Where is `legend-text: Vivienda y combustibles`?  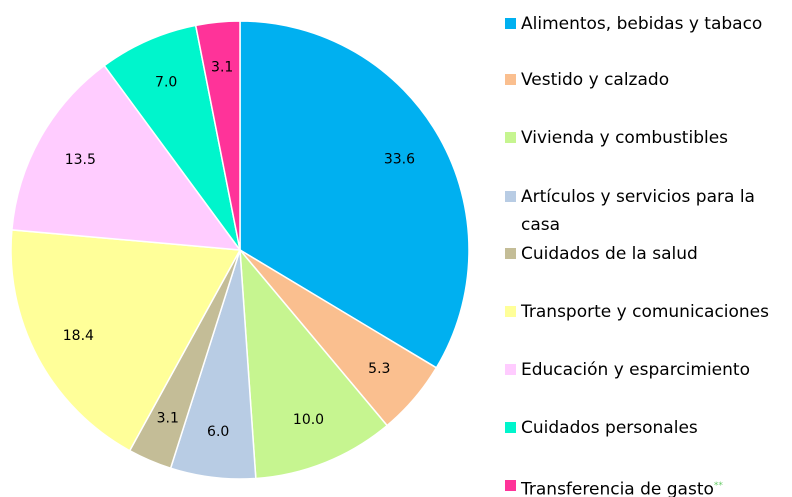 legend-text: Vivienda y combustibles is located at coordinates (625, 138).